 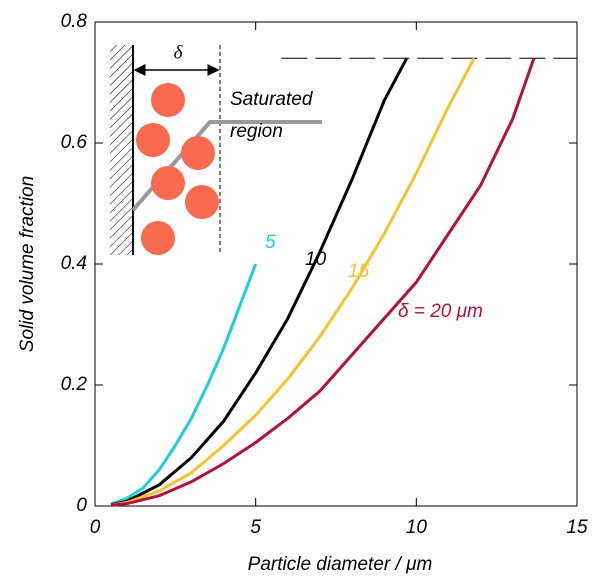 I want to click on x-axis-label: Particle diameter / μm, so click(x=340, y=564).